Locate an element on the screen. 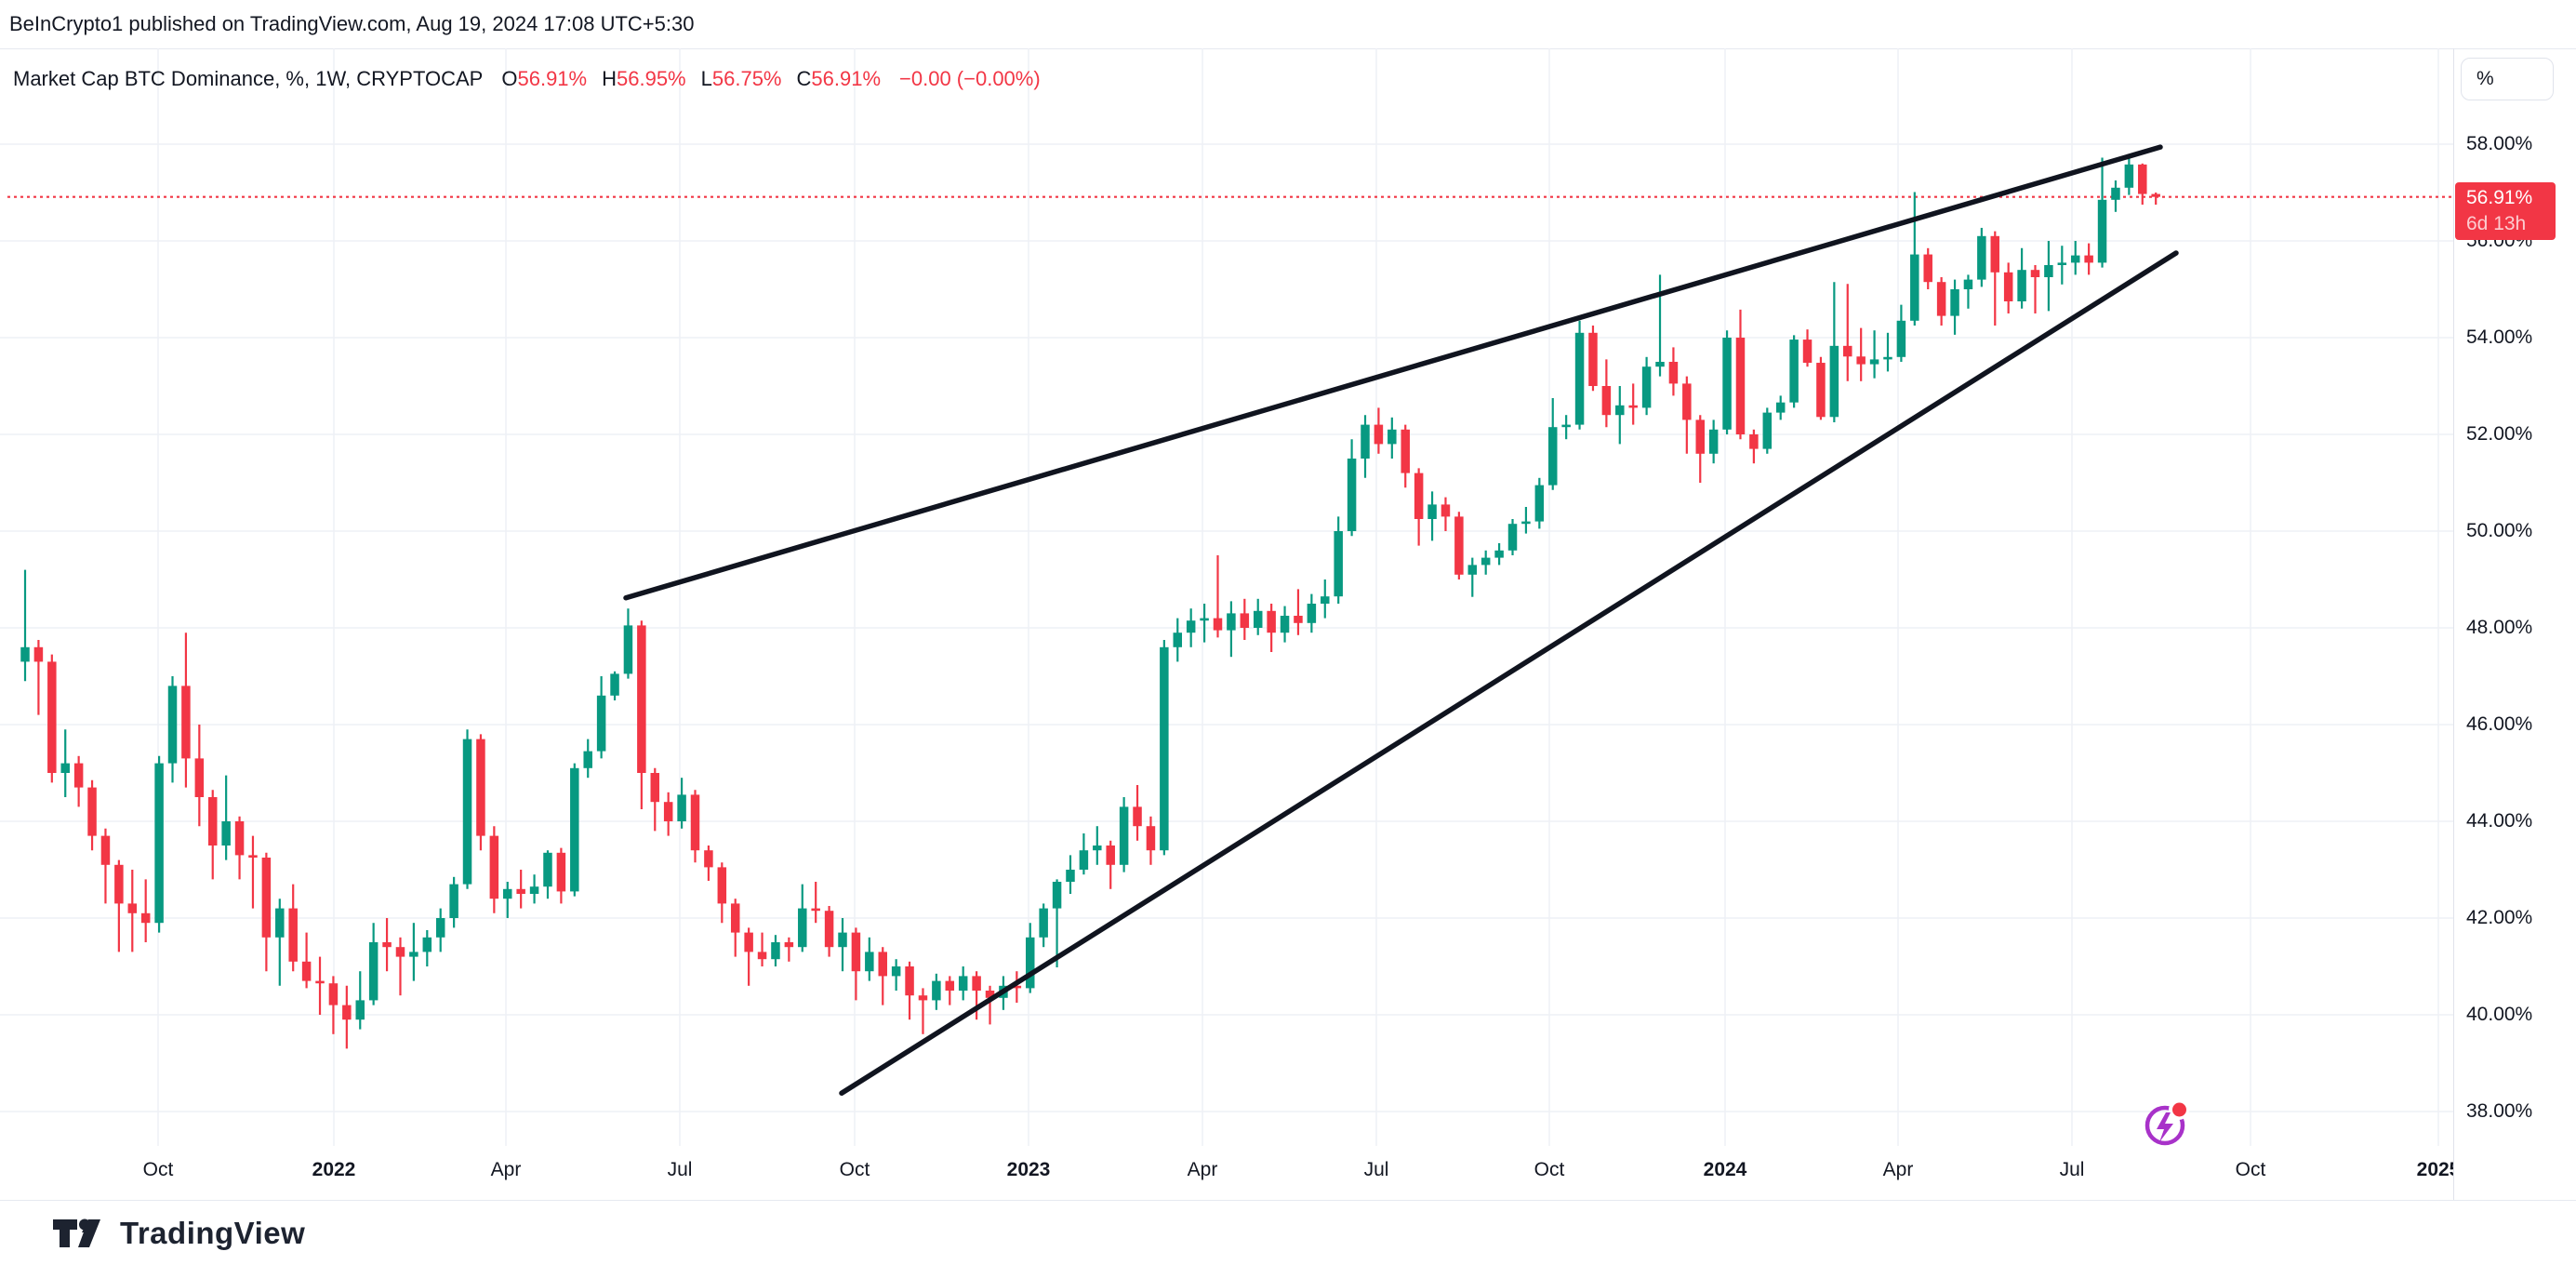  price-axis-label: 50.00% is located at coordinates (2499, 530).